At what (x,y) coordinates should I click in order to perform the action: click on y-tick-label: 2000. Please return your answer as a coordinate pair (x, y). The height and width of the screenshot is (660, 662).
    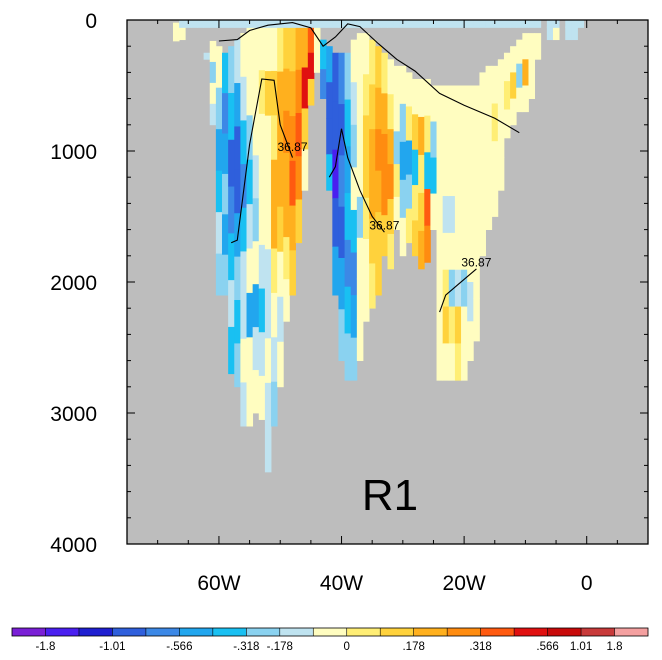
    Looking at the image, I should click on (73, 283).